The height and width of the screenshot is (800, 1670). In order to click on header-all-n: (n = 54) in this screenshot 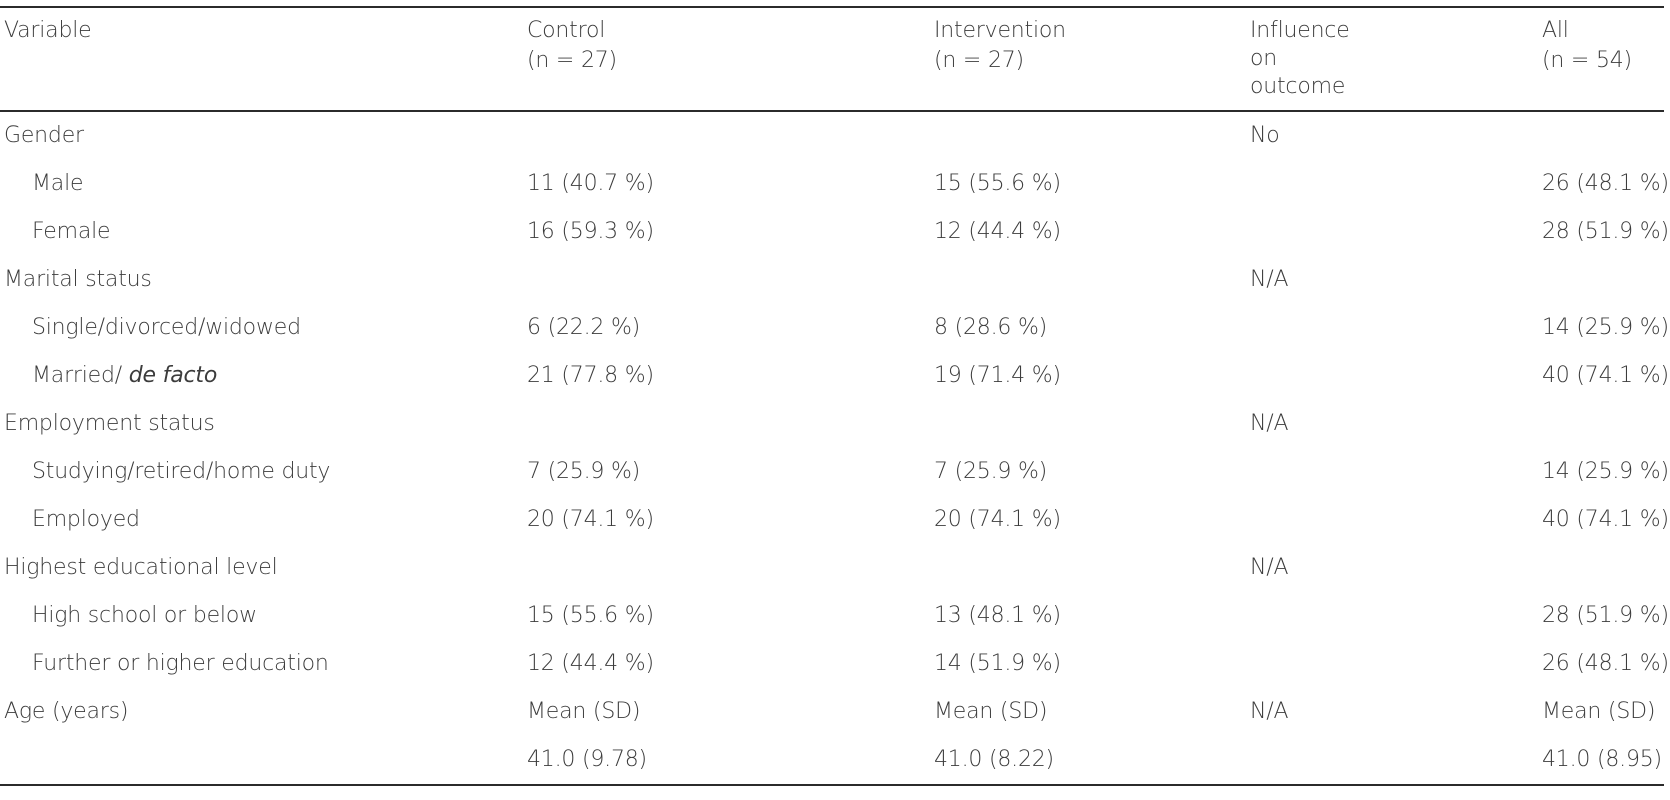, I will do `click(1587, 60)`.